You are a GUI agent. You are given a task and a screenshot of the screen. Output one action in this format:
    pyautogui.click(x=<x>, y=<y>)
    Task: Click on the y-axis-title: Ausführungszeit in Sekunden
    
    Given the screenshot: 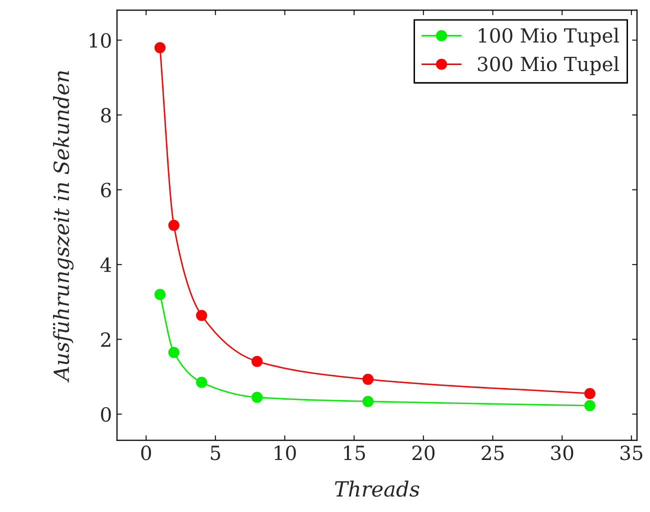 What is the action you would take?
    pyautogui.click(x=63, y=227)
    